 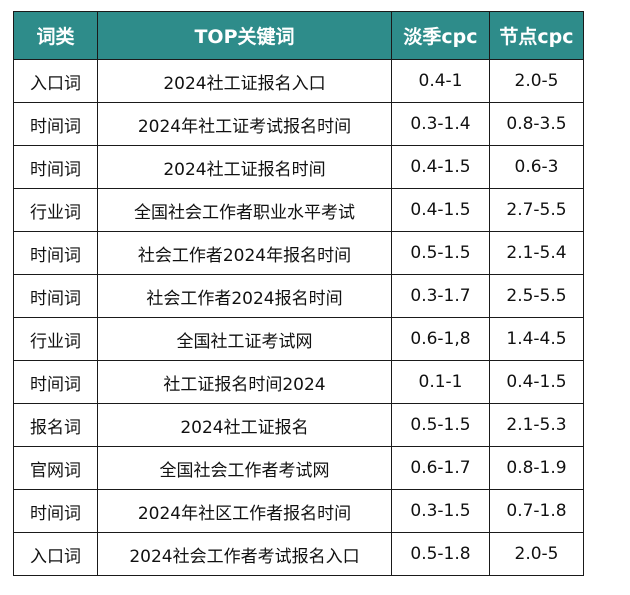 I want to click on table-row: 时间词 2024社工证报名时间 0.4-1.5 0.6-3, so click(x=298, y=167).